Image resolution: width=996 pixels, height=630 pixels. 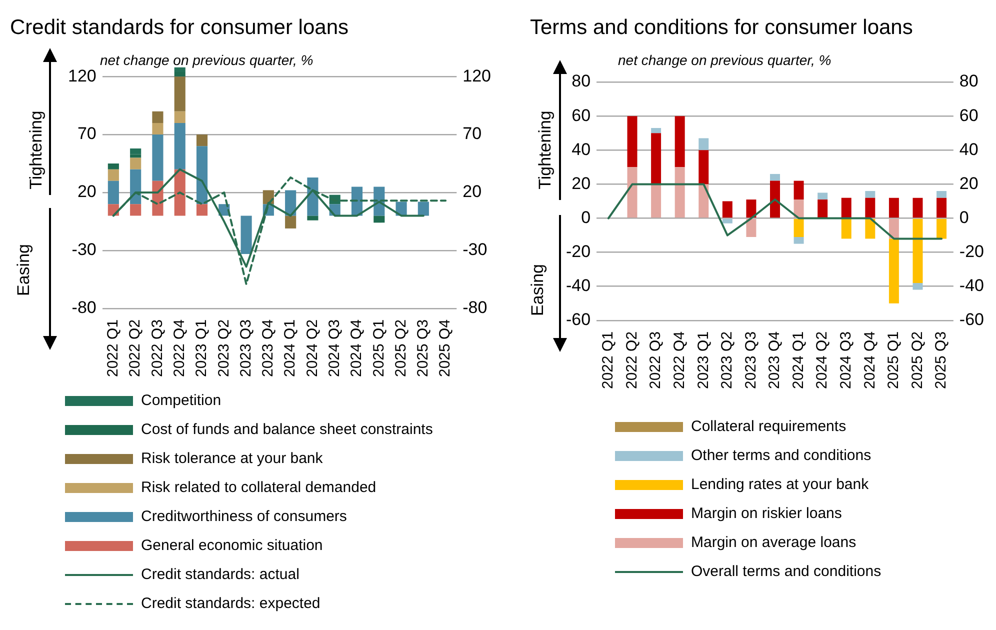 What do you see at coordinates (578, 286) in the screenshot?
I see `y-tick-label: -40` at bounding box center [578, 286].